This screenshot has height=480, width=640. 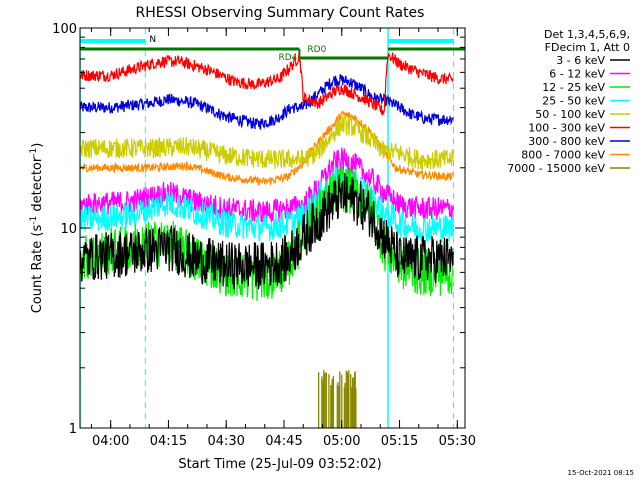 I want to click on x-tick-label: 05:15, so click(x=399, y=441).